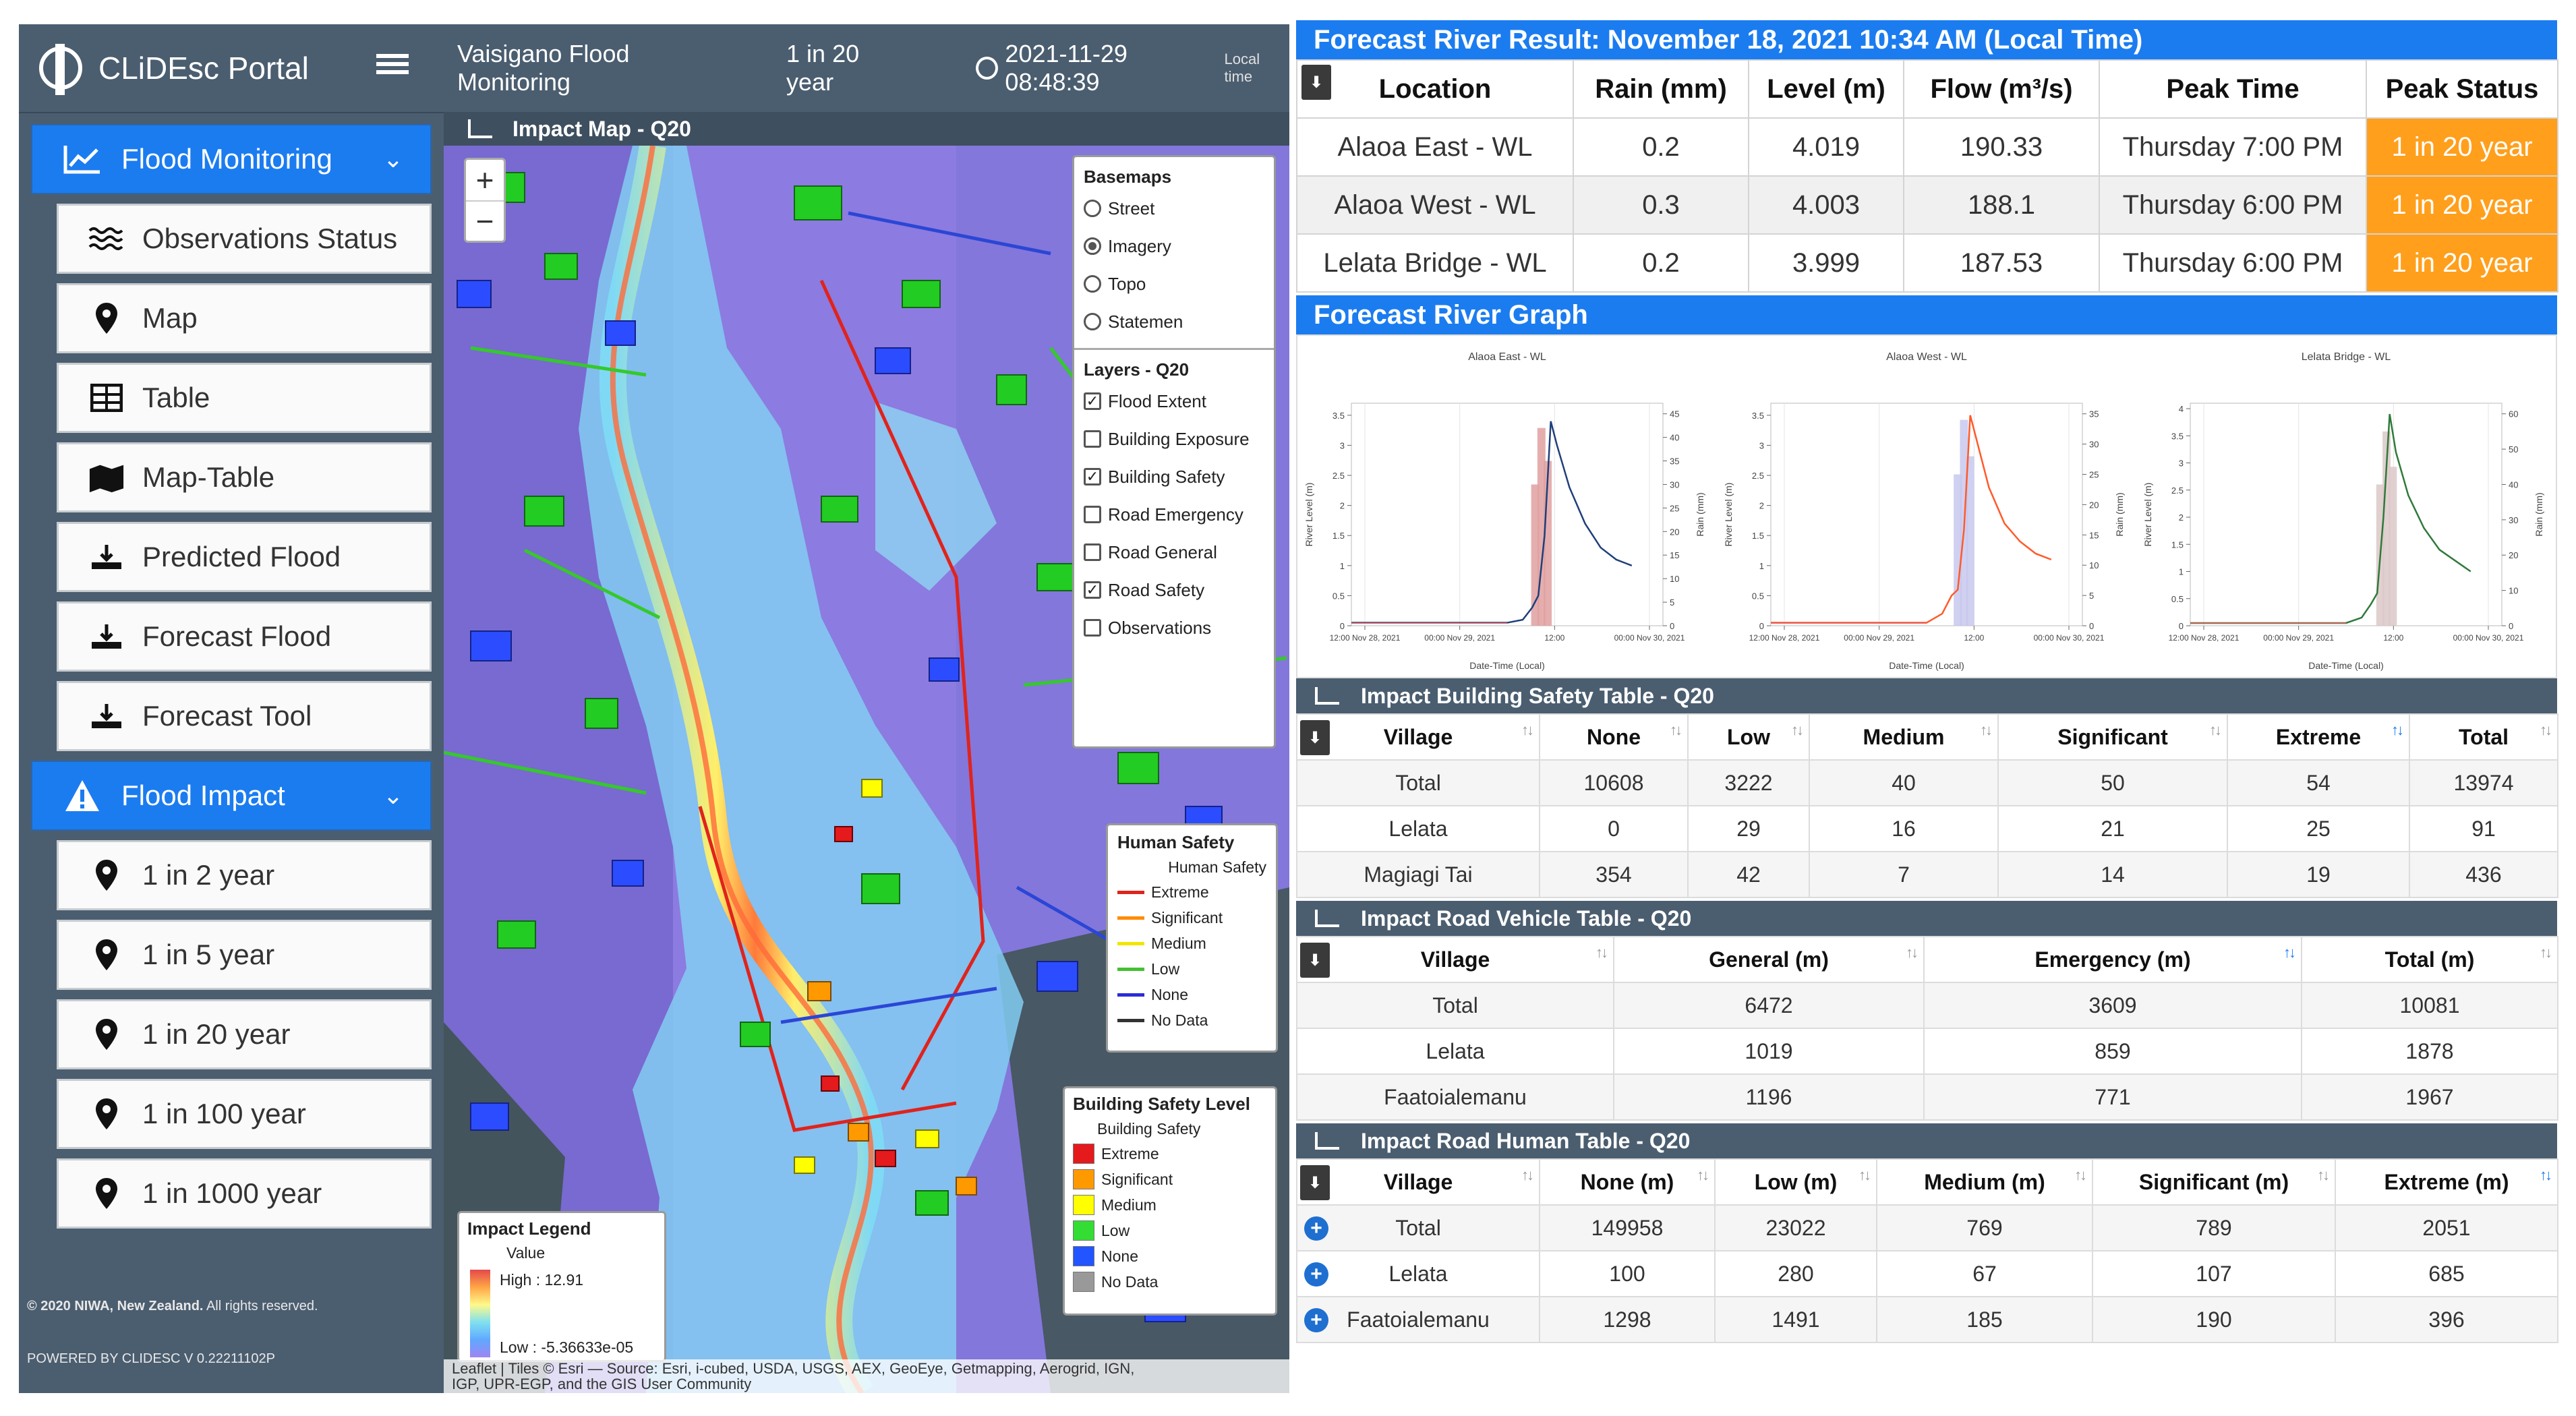  What do you see at coordinates (1174, 401) in the screenshot?
I see `layer-option-flood-extent: ✓ Flood Extent` at bounding box center [1174, 401].